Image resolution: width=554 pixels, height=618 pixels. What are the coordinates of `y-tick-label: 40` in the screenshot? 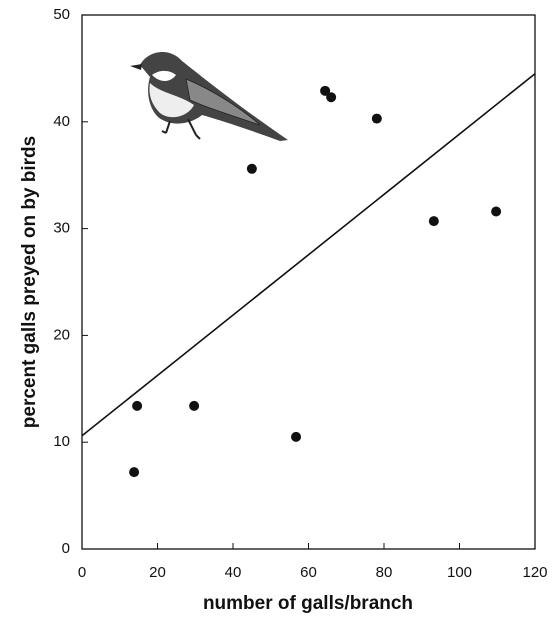 It's located at (61, 121).